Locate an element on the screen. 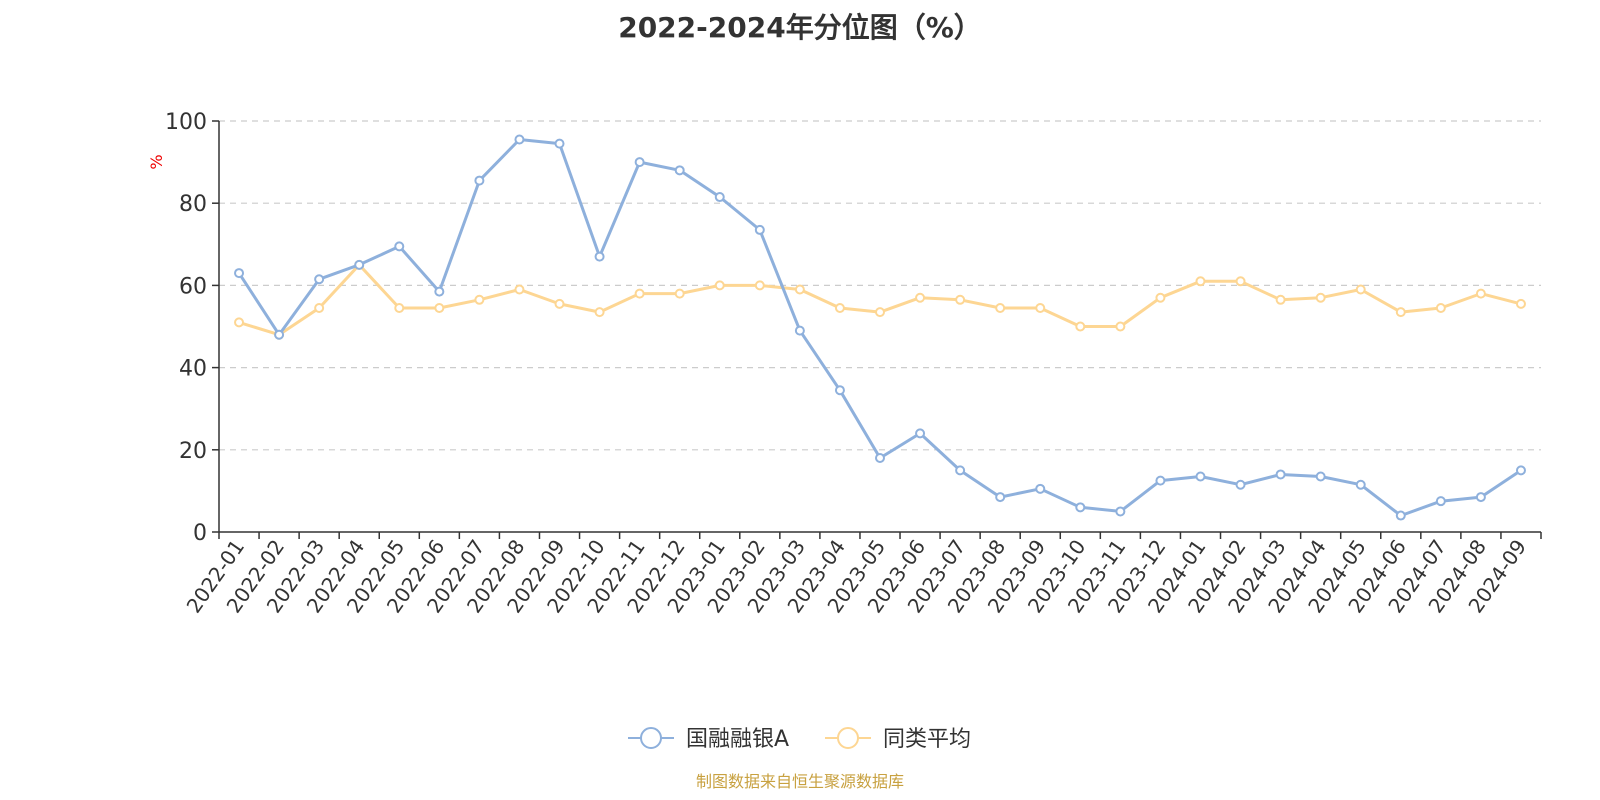 This screenshot has width=1600, height=800. series-peer-average is located at coordinates (880, 299).